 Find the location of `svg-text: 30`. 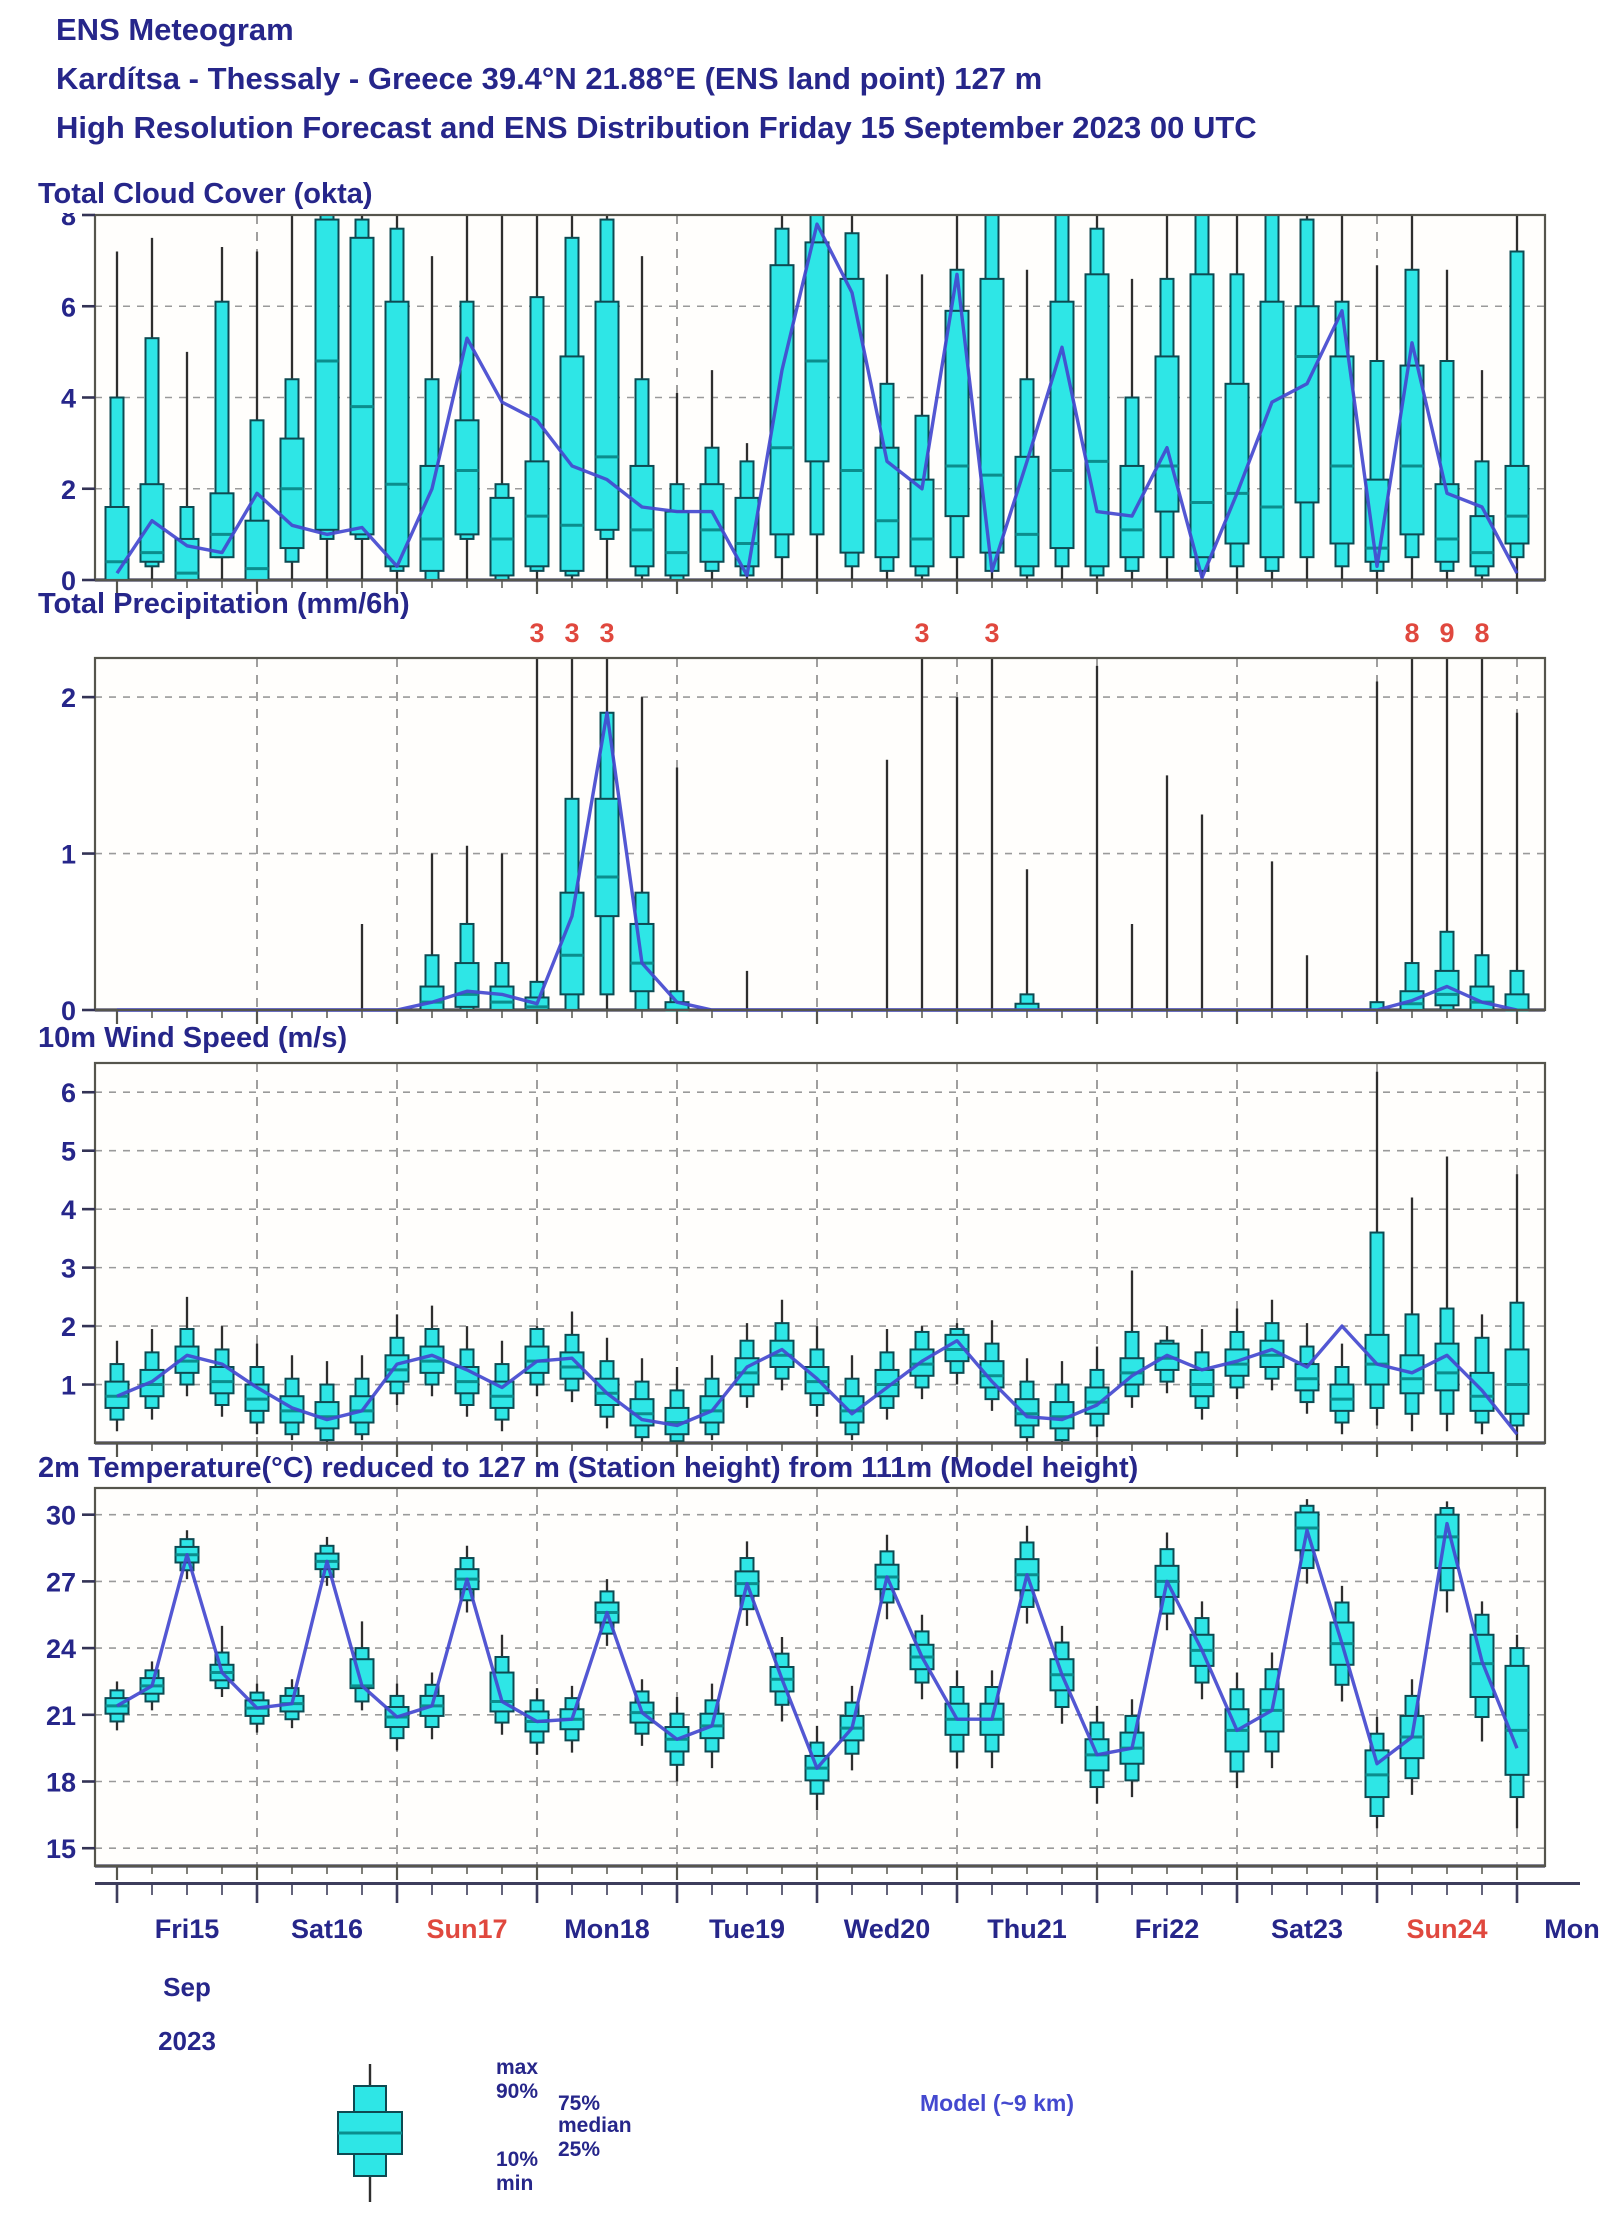

svg-text: 30 is located at coordinates (61, 1516).